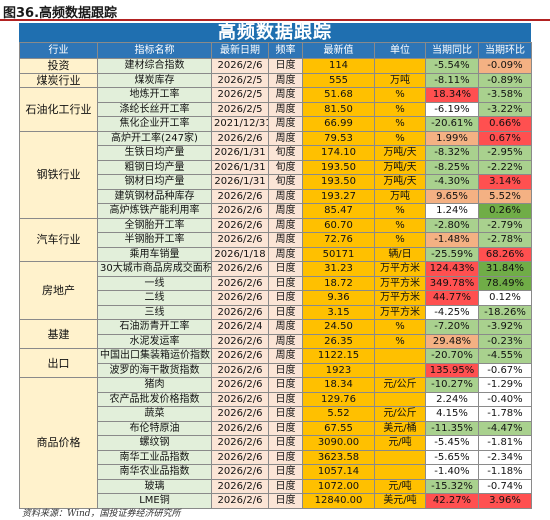  Describe the element at coordinates (275, 20) in the screenshot. I see `title-rule` at that location.